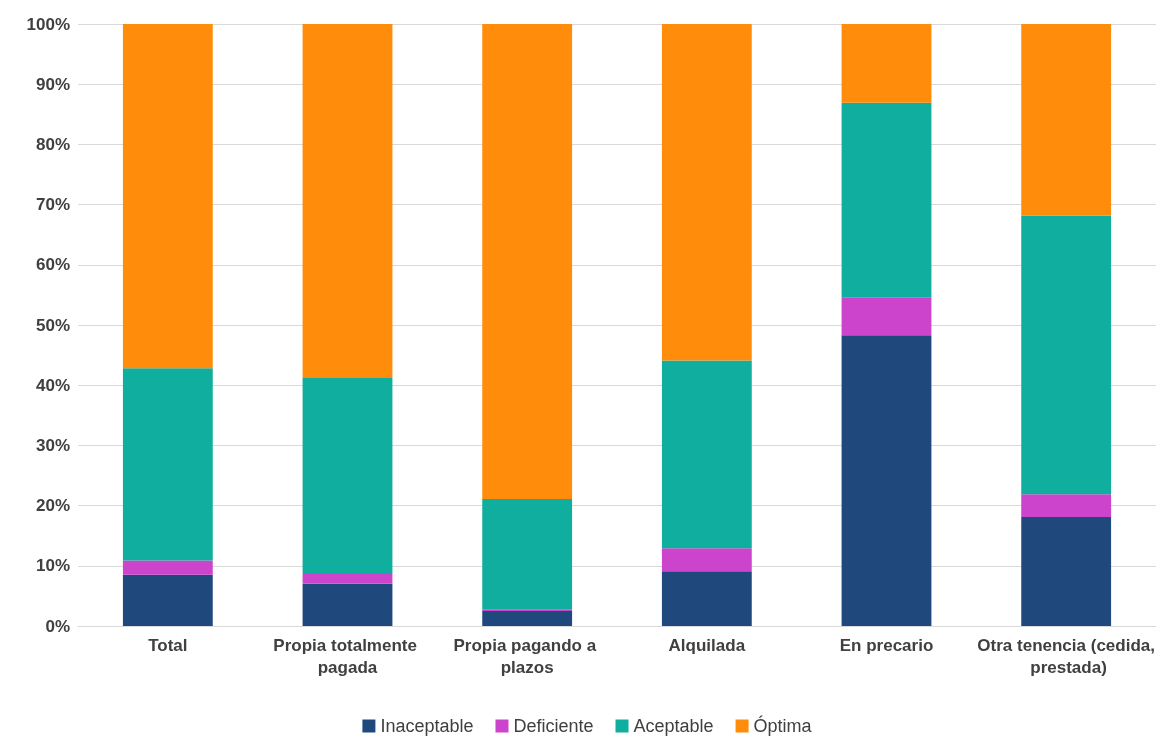  What do you see at coordinates (707, 645) in the screenshot?
I see `x-tick-label: Alquilada` at bounding box center [707, 645].